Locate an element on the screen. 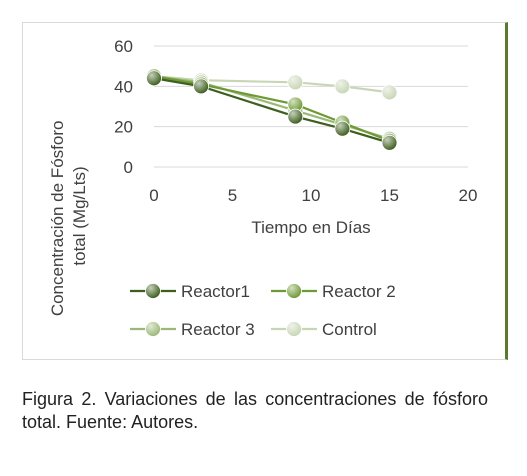 The height and width of the screenshot is (476, 527). legend-label: Reactor 3 is located at coordinates (218, 329).